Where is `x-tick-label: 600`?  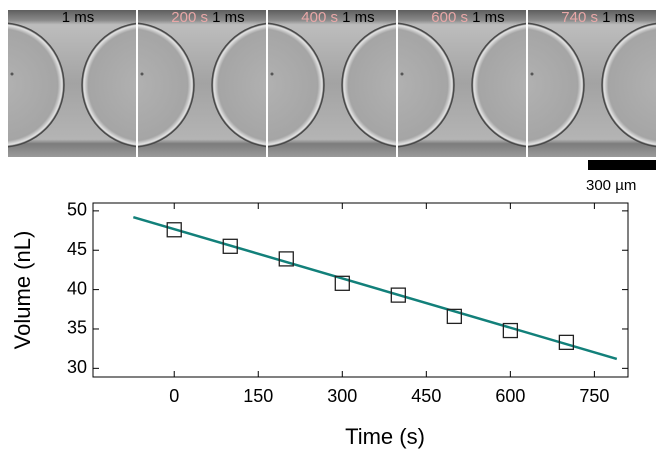 x-tick-label: 600 is located at coordinates (510, 396).